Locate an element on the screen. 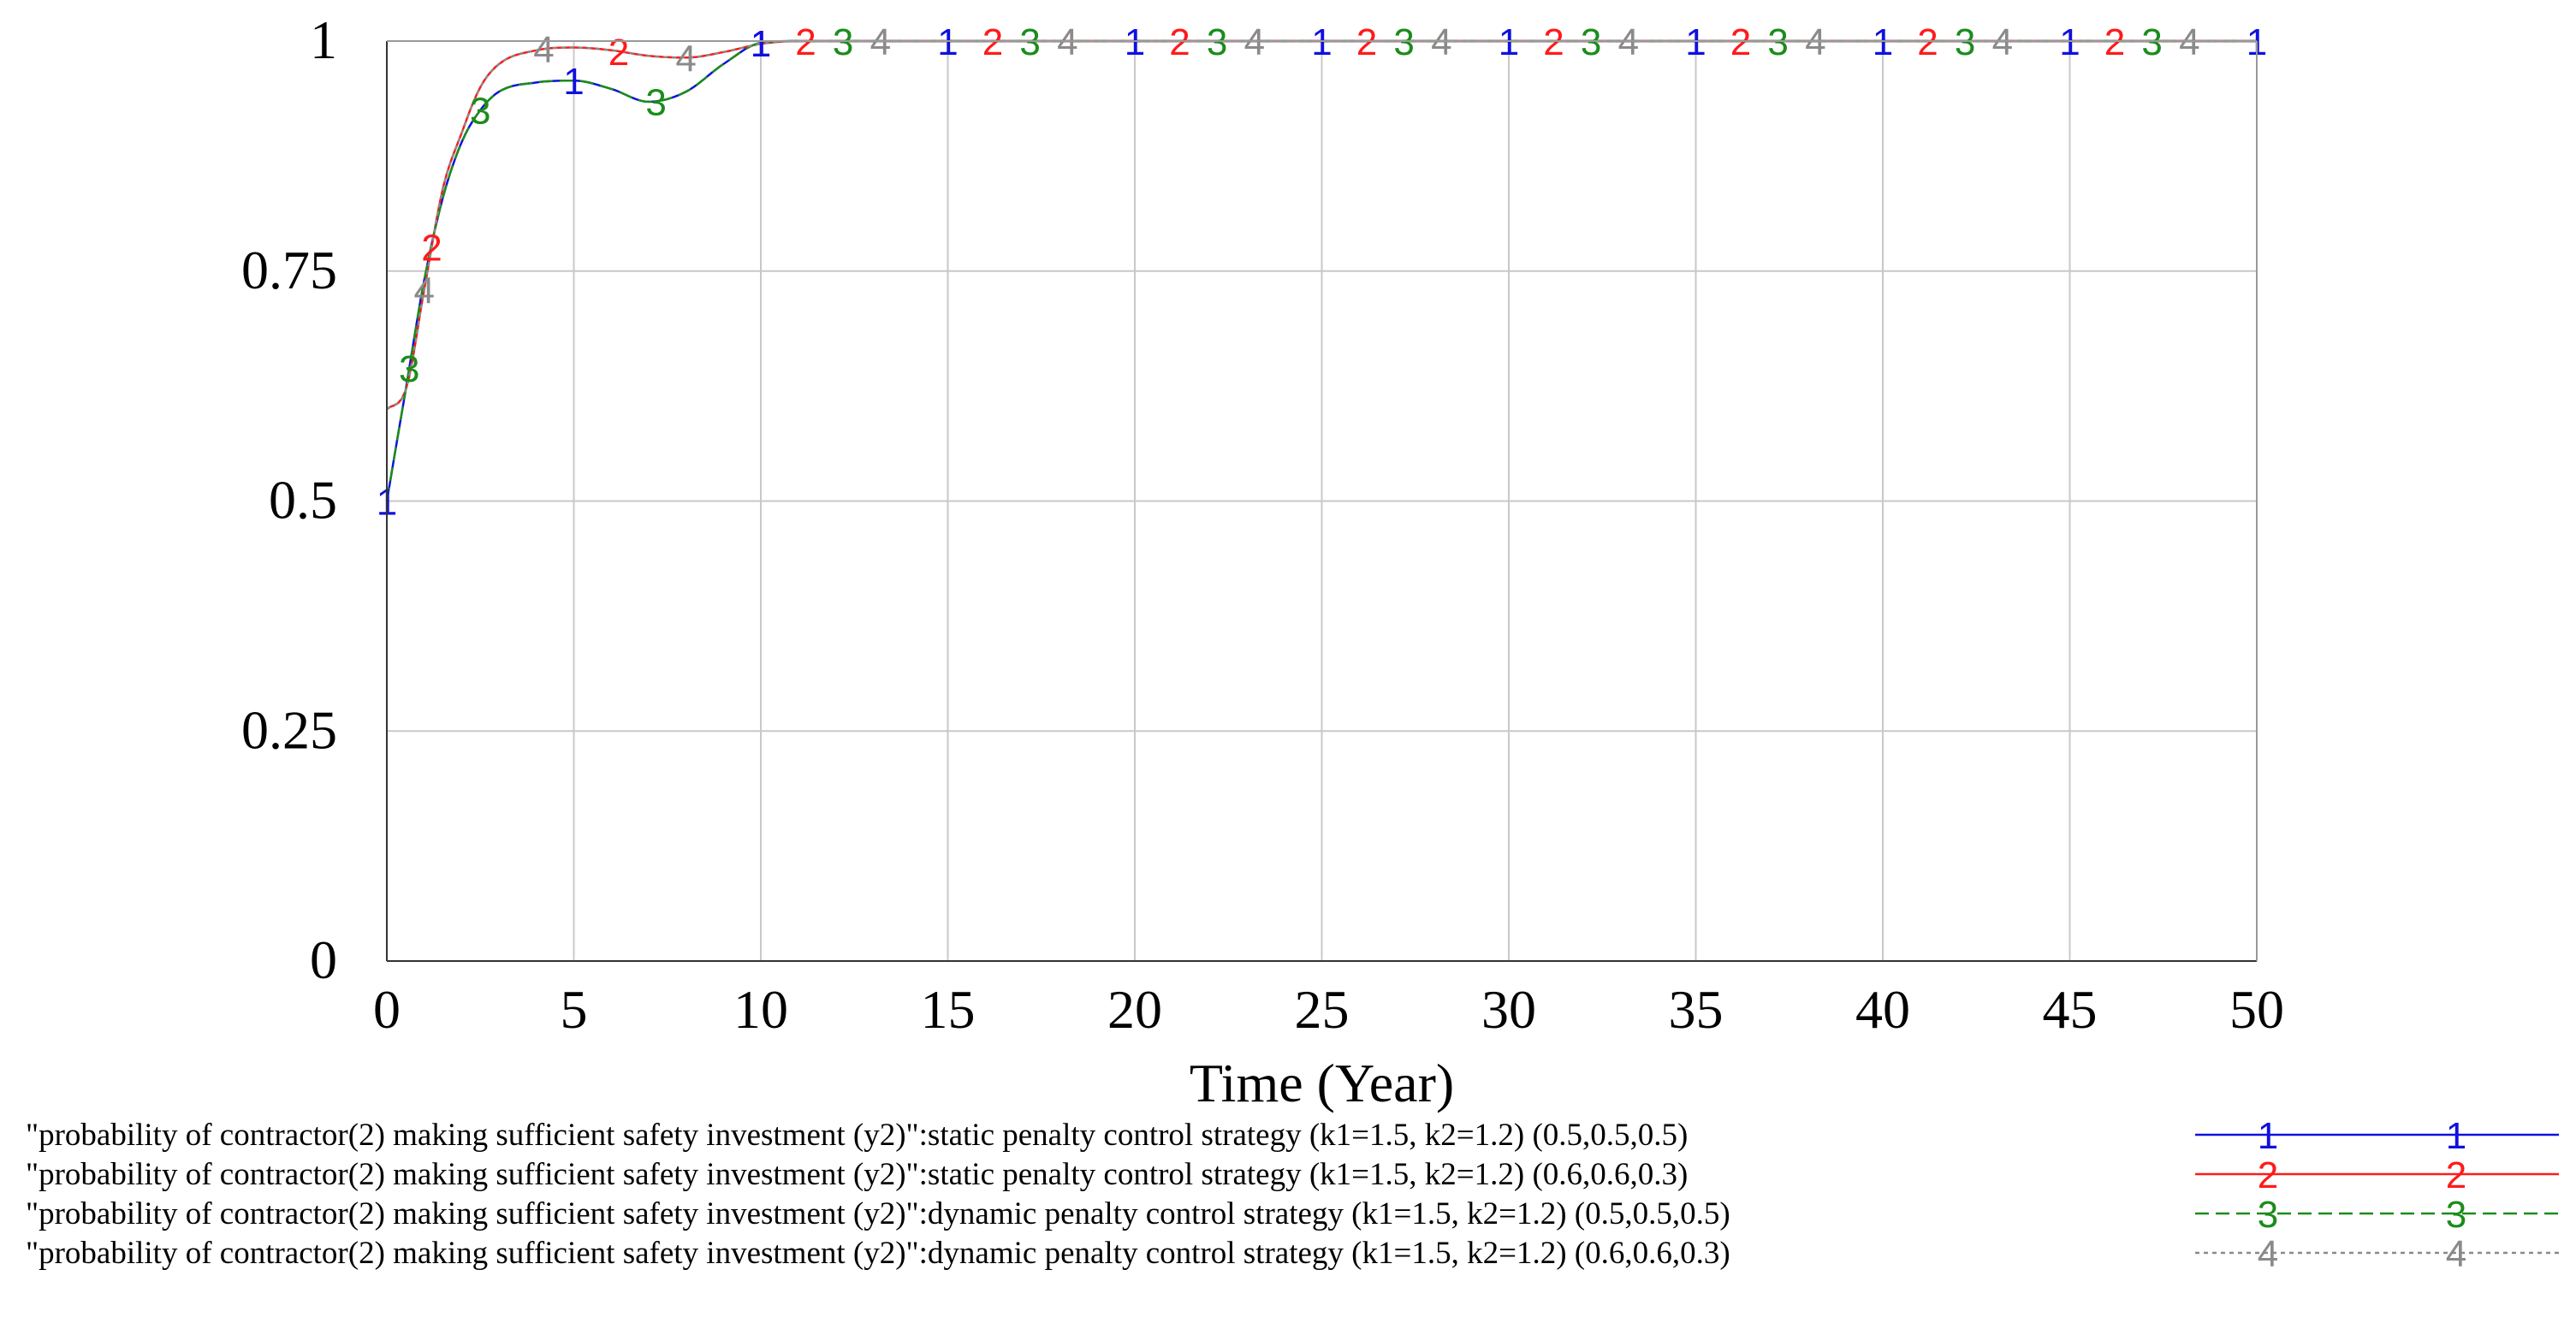 Image resolution: width=2576 pixels, height=1341 pixels. series-3-marker-9: 3 is located at coordinates (1965, 42).